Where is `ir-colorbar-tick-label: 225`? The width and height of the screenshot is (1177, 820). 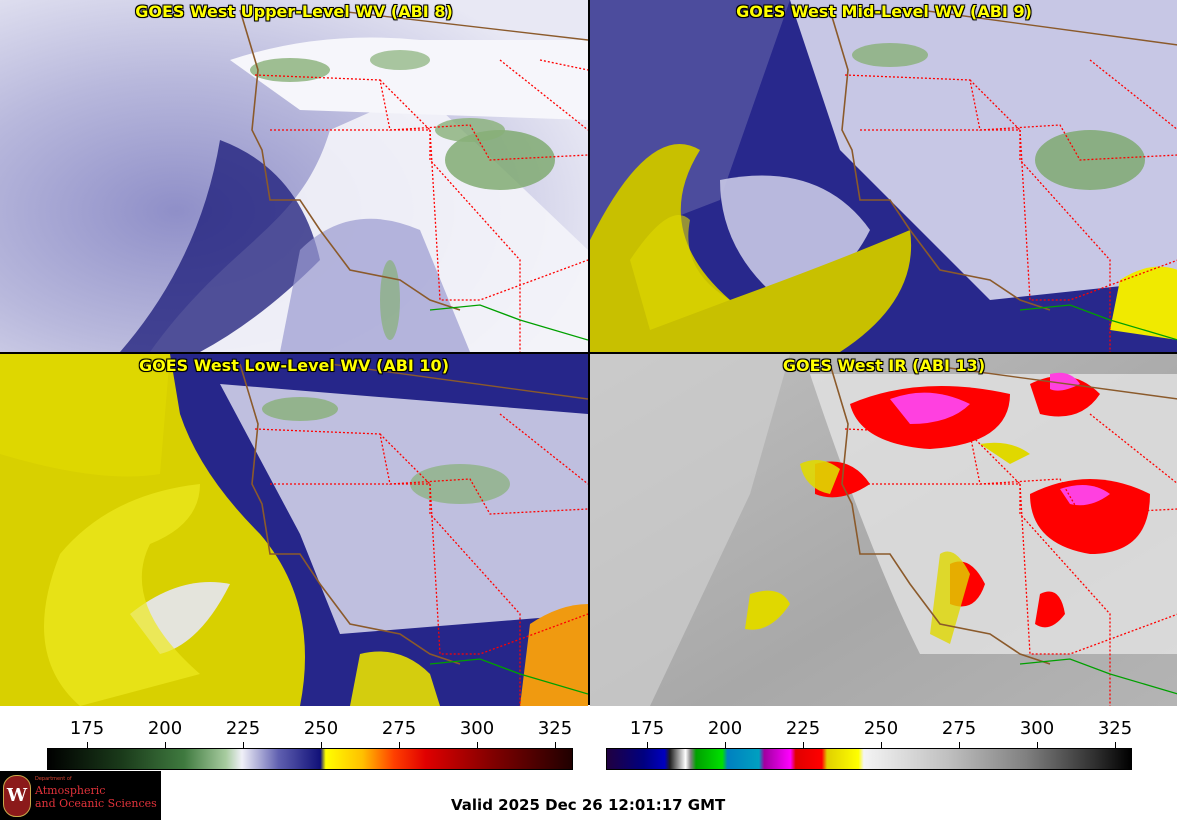 ir-colorbar-tick-label: 225 is located at coordinates (803, 728).